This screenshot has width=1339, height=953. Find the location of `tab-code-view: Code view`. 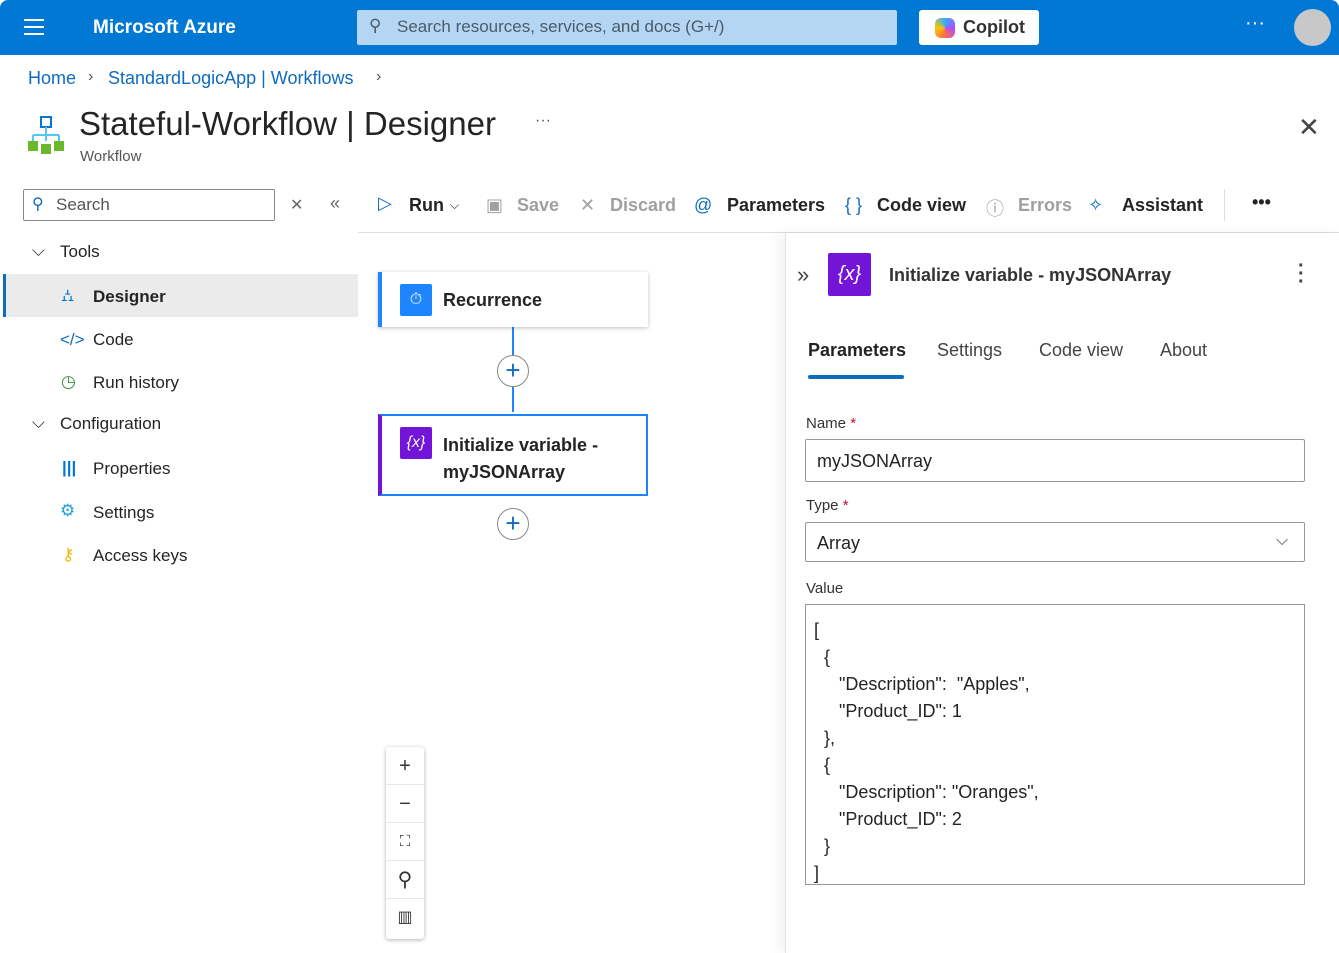

tab-code-view: Code view is located at coordinates (1081, 350).